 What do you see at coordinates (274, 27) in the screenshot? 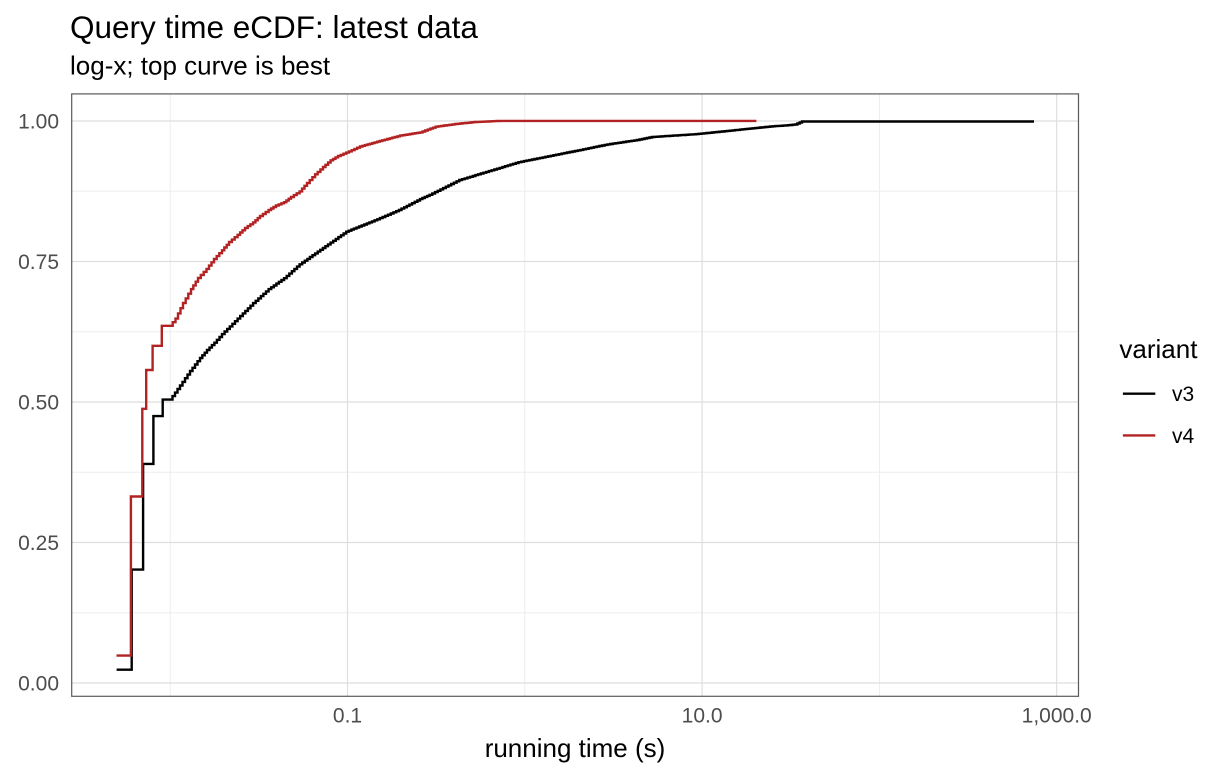
I see `svg-text: Query time eCDF: latest data` at bounding box center [274, 27].